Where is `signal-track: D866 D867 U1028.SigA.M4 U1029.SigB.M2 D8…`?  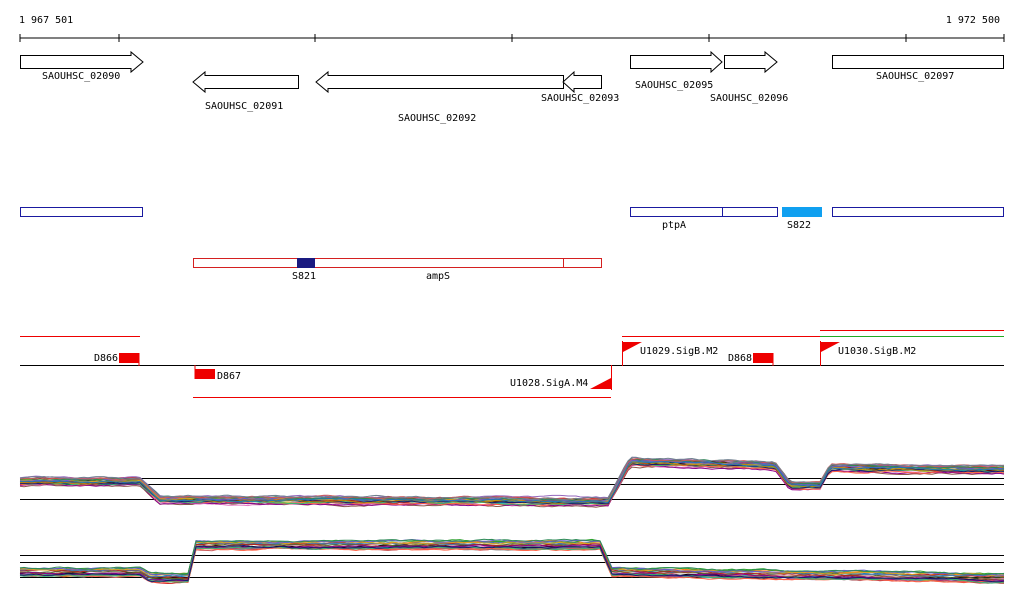
signal-track: D866 D867 U1028.SigA.M4 U1029.SigB.M2 D8… is located at coordinates (512, 364).